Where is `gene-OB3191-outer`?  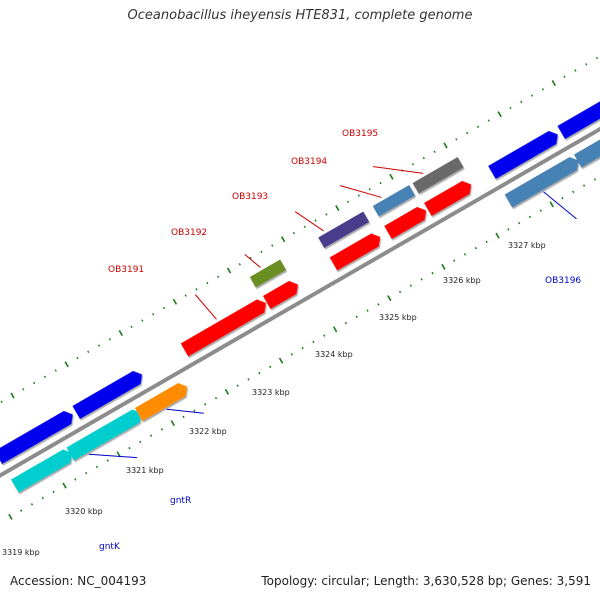
gene-OB3191-outer is located at coordinates (268, 273).